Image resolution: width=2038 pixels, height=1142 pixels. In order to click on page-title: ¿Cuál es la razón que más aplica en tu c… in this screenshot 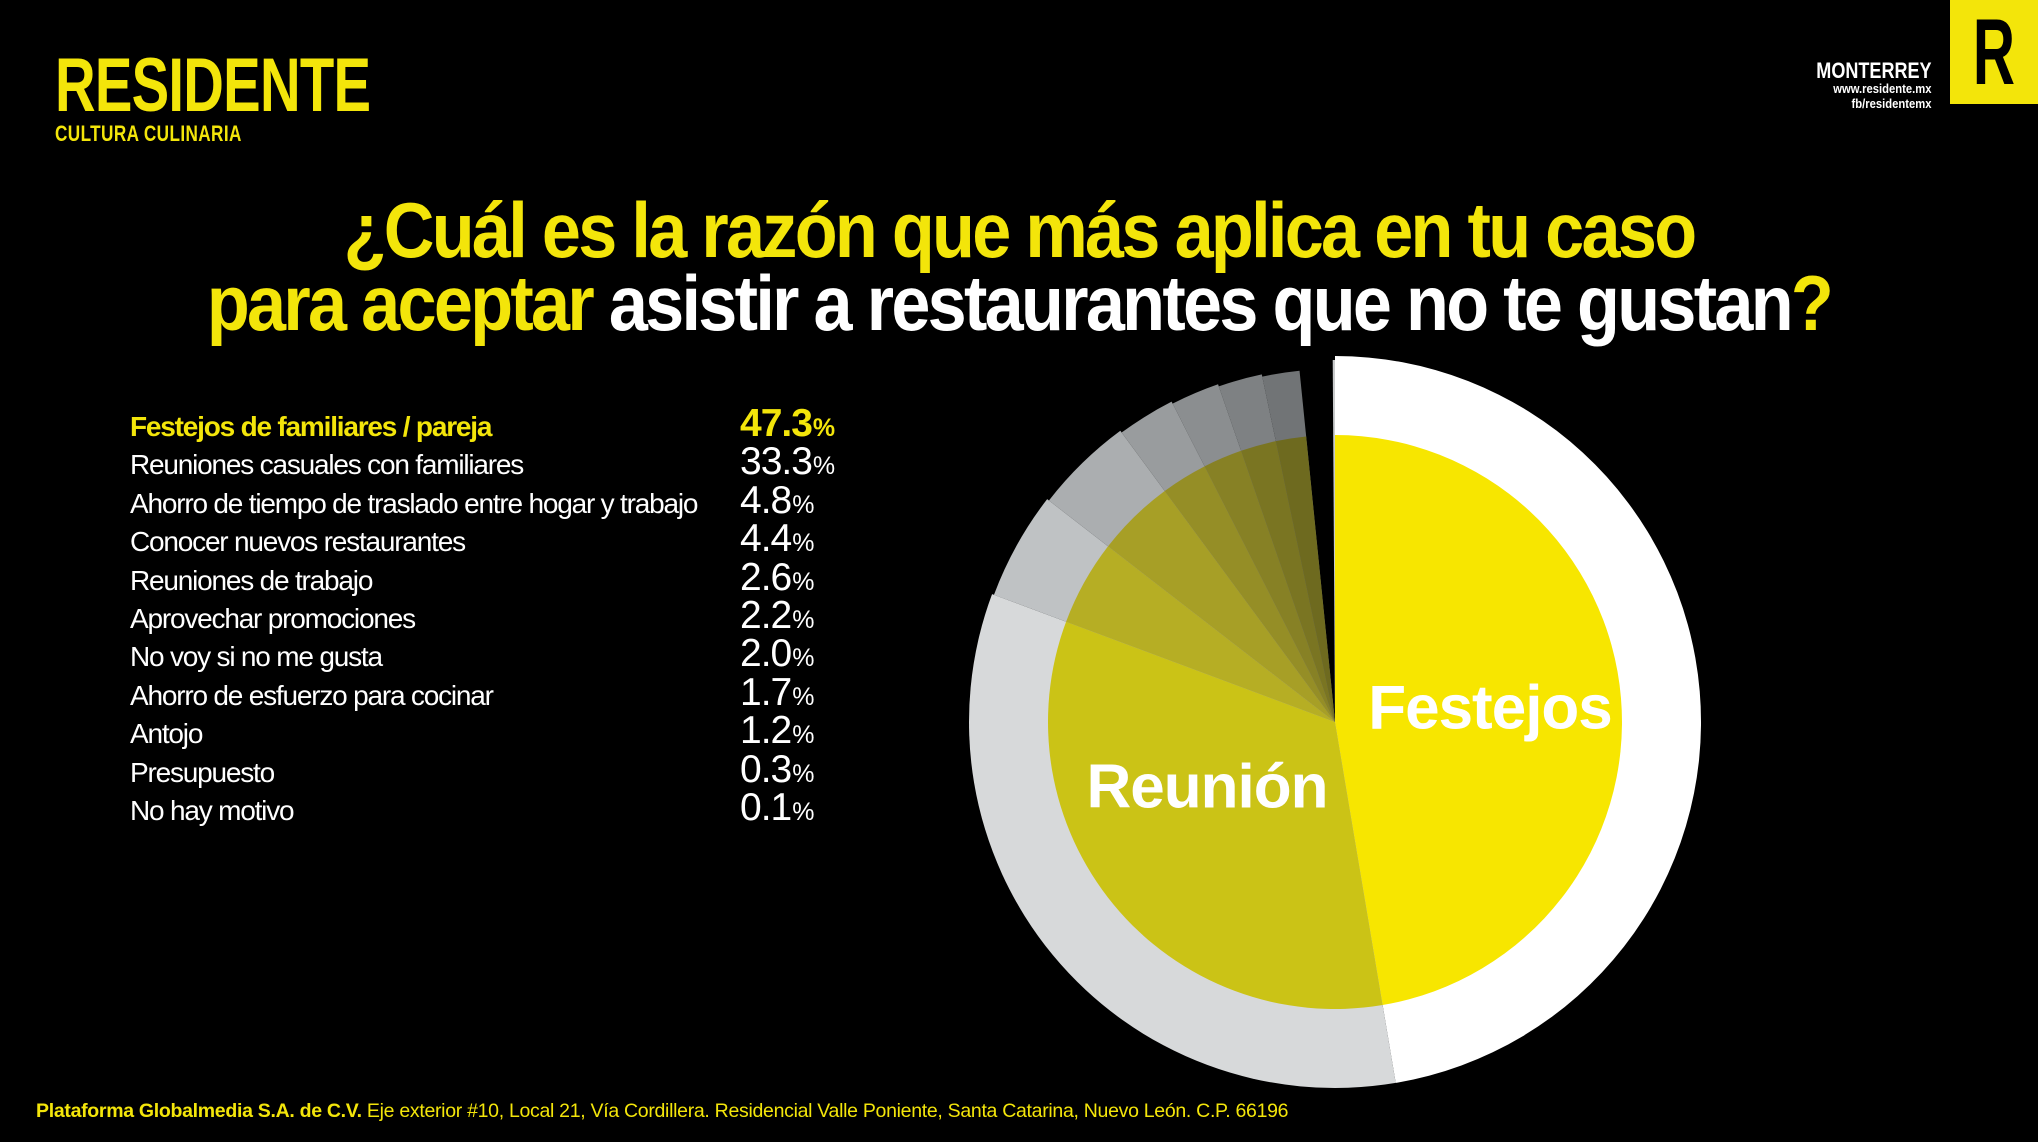, I will do `click(1019, 266)`.